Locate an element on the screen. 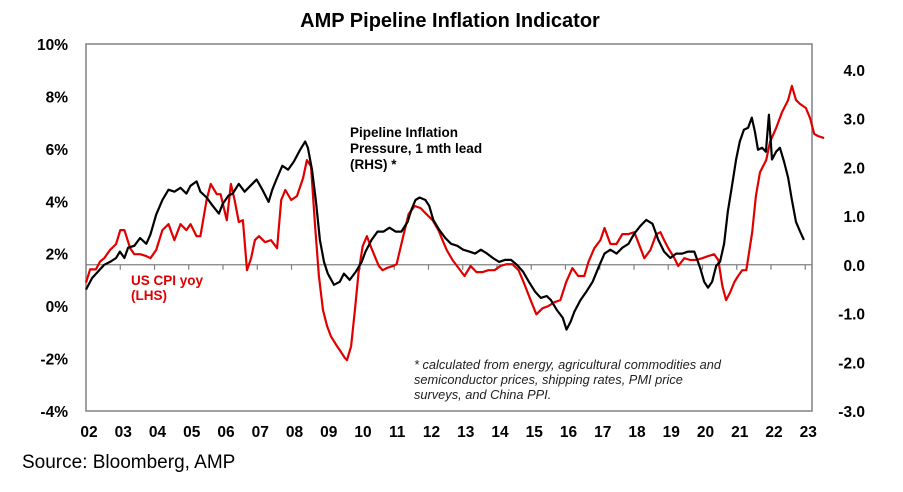  left-tick-label: -2% is located at coordinates (54, 360).